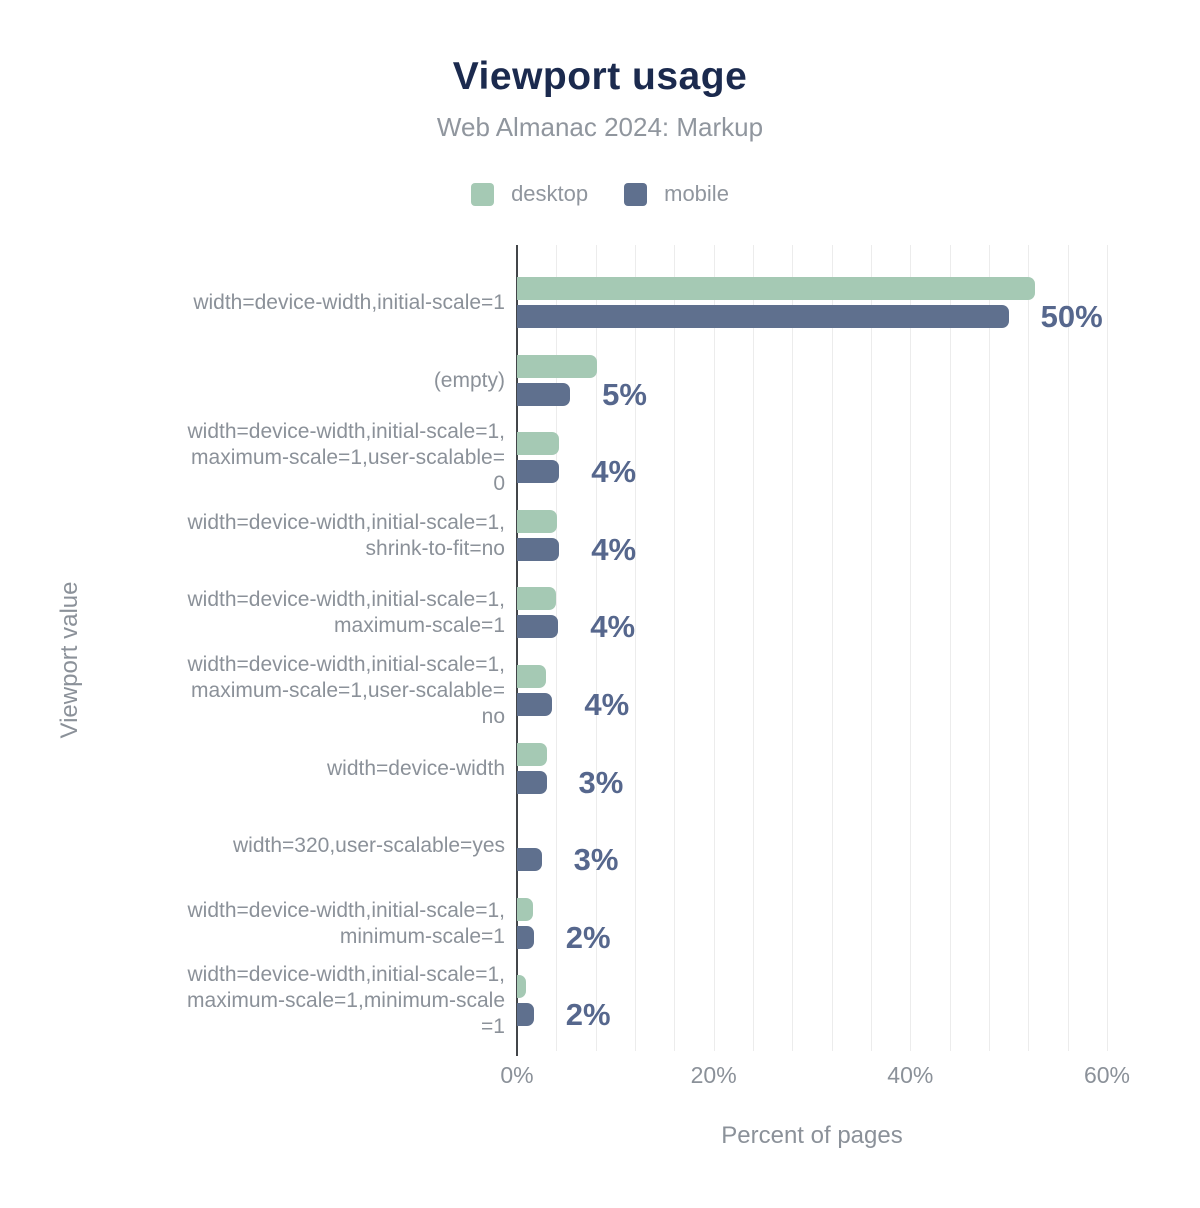 The image size is (1200, 1208). I want to click on category-label: width=device-width, so click(415, 768).